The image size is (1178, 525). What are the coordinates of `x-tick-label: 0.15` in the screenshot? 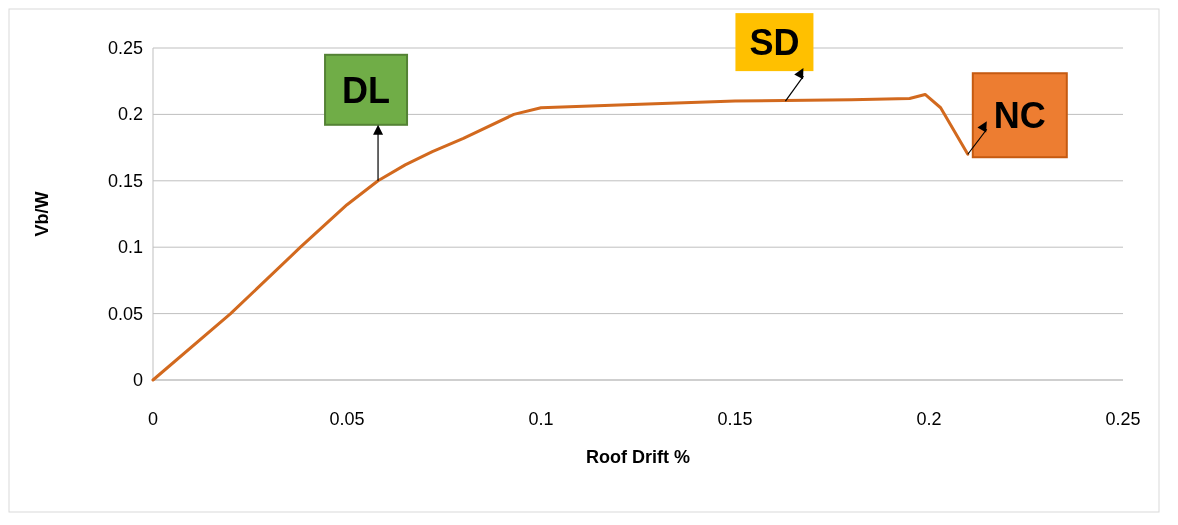 It's located at (735, 419).